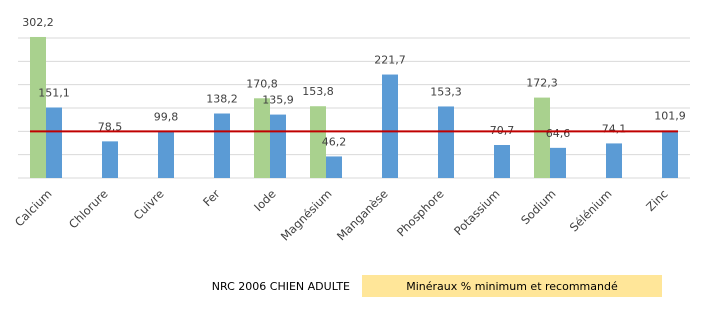 The image size is (708, 310). Describe the element at coordinates (558, 133) in the screenshot. I see `value-label: 64,6` at that location.